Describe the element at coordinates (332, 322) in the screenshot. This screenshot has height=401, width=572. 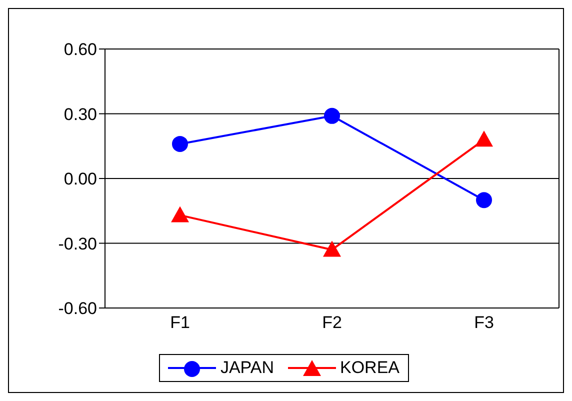
I see `x-tick-label: F2` at that location.